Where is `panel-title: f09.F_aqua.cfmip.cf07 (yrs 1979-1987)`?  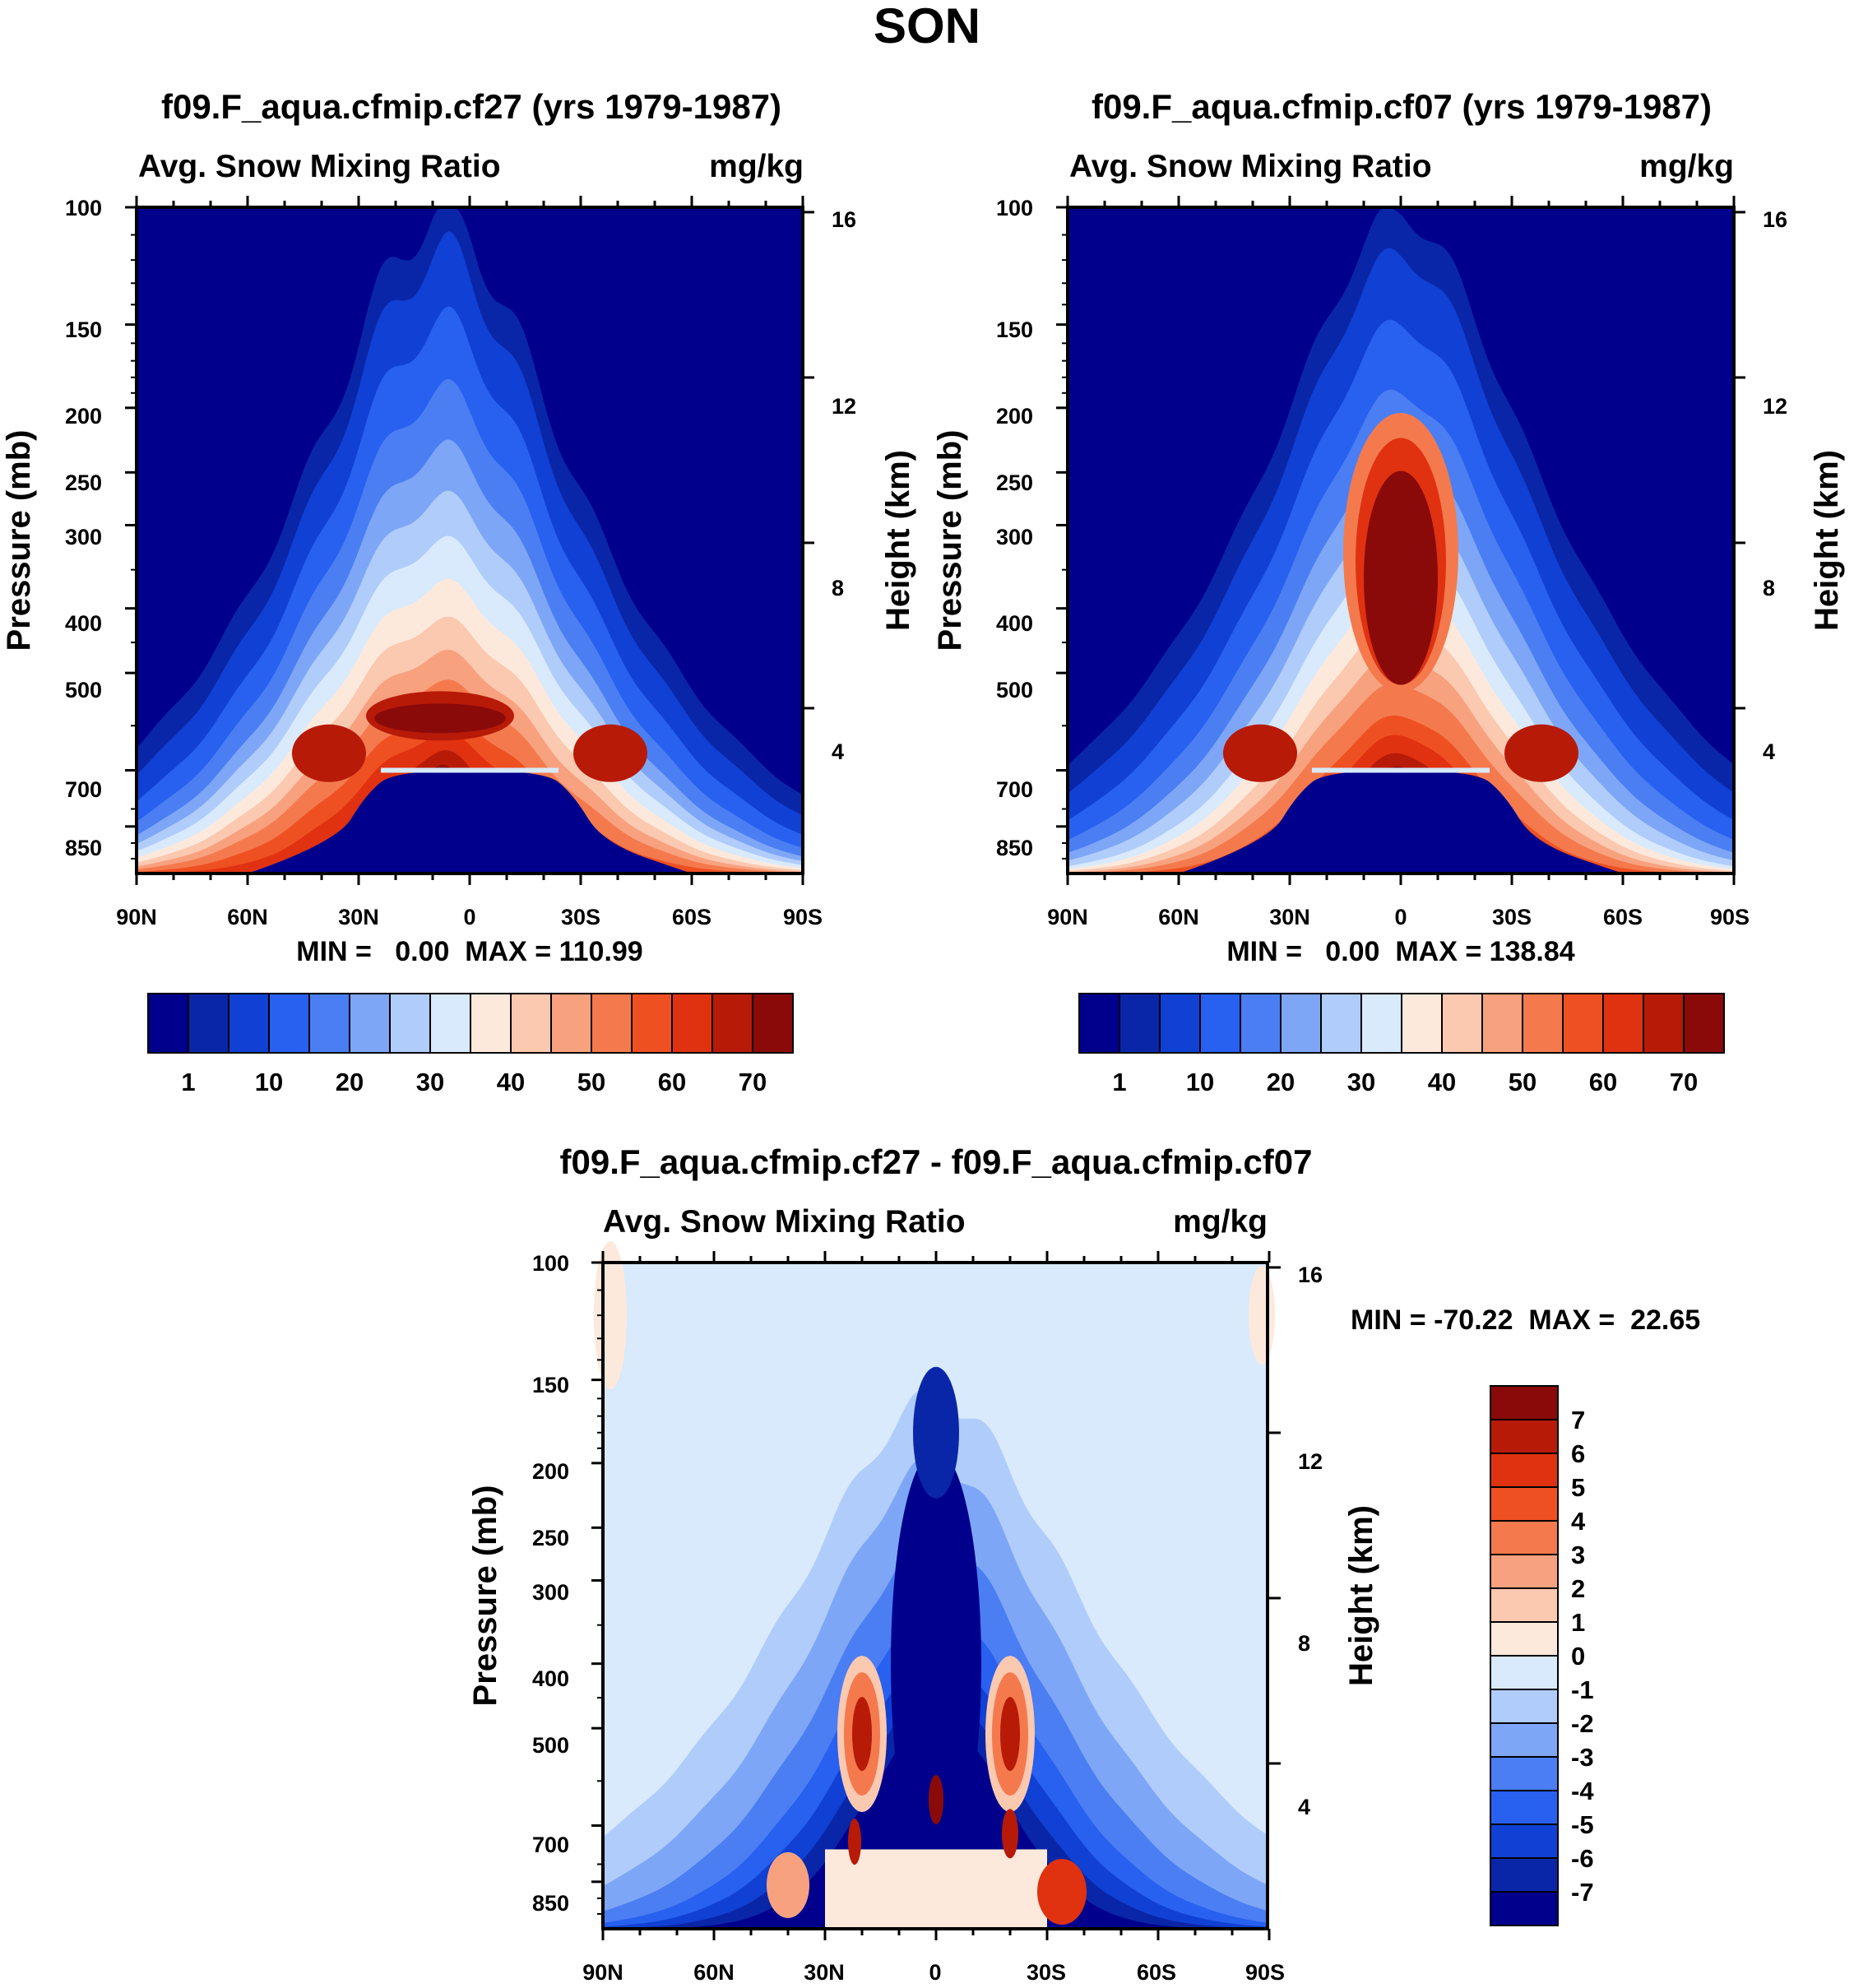
panel-title: f09.F_aqua.cfmip.cf07 (yrs 1979-1987) is located at coordinates (1402, 106).